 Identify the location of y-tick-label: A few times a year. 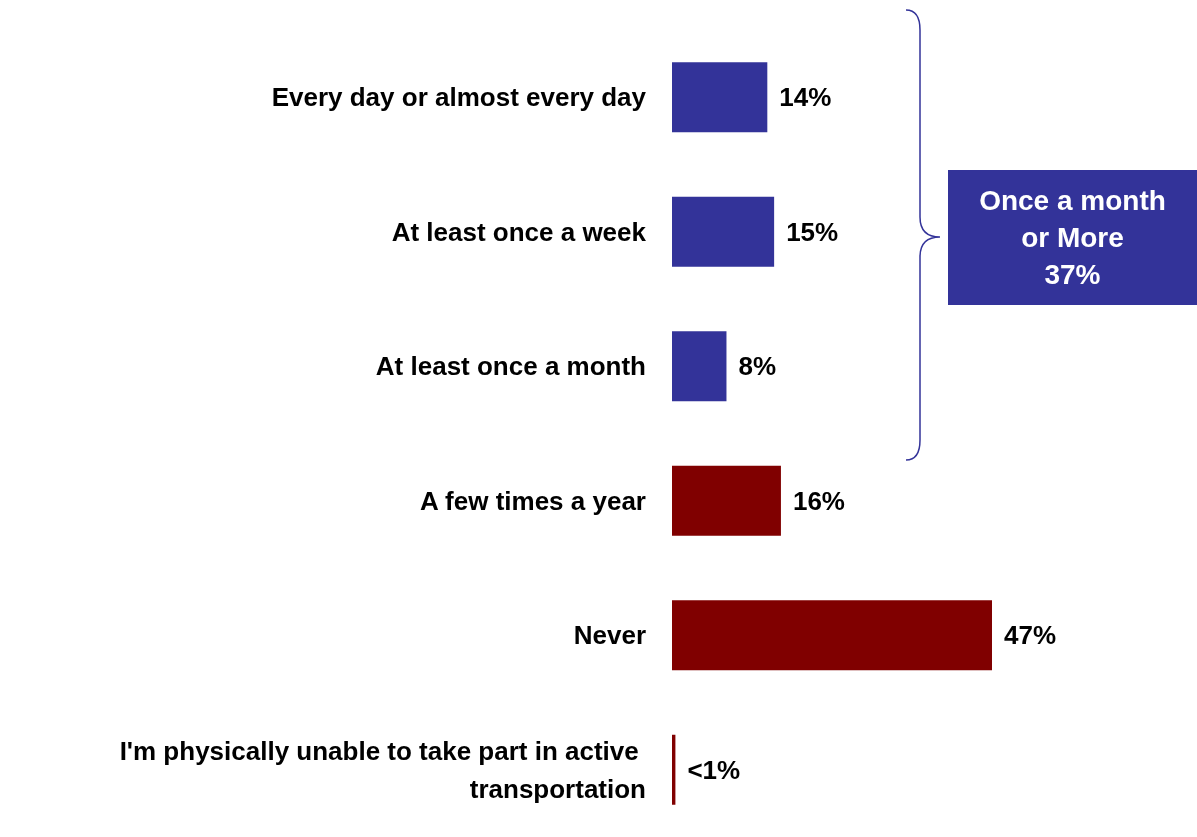
(533, 500).